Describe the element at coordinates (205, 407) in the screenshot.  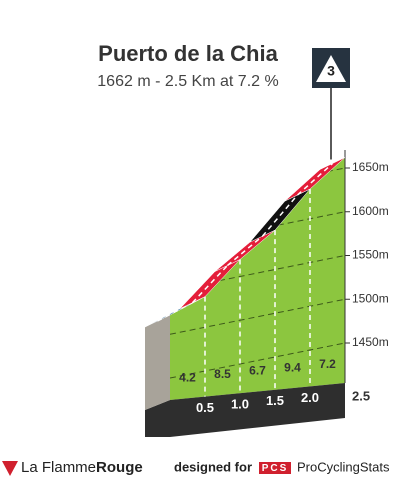
I see `x-tick-label: 0.5` at that location.